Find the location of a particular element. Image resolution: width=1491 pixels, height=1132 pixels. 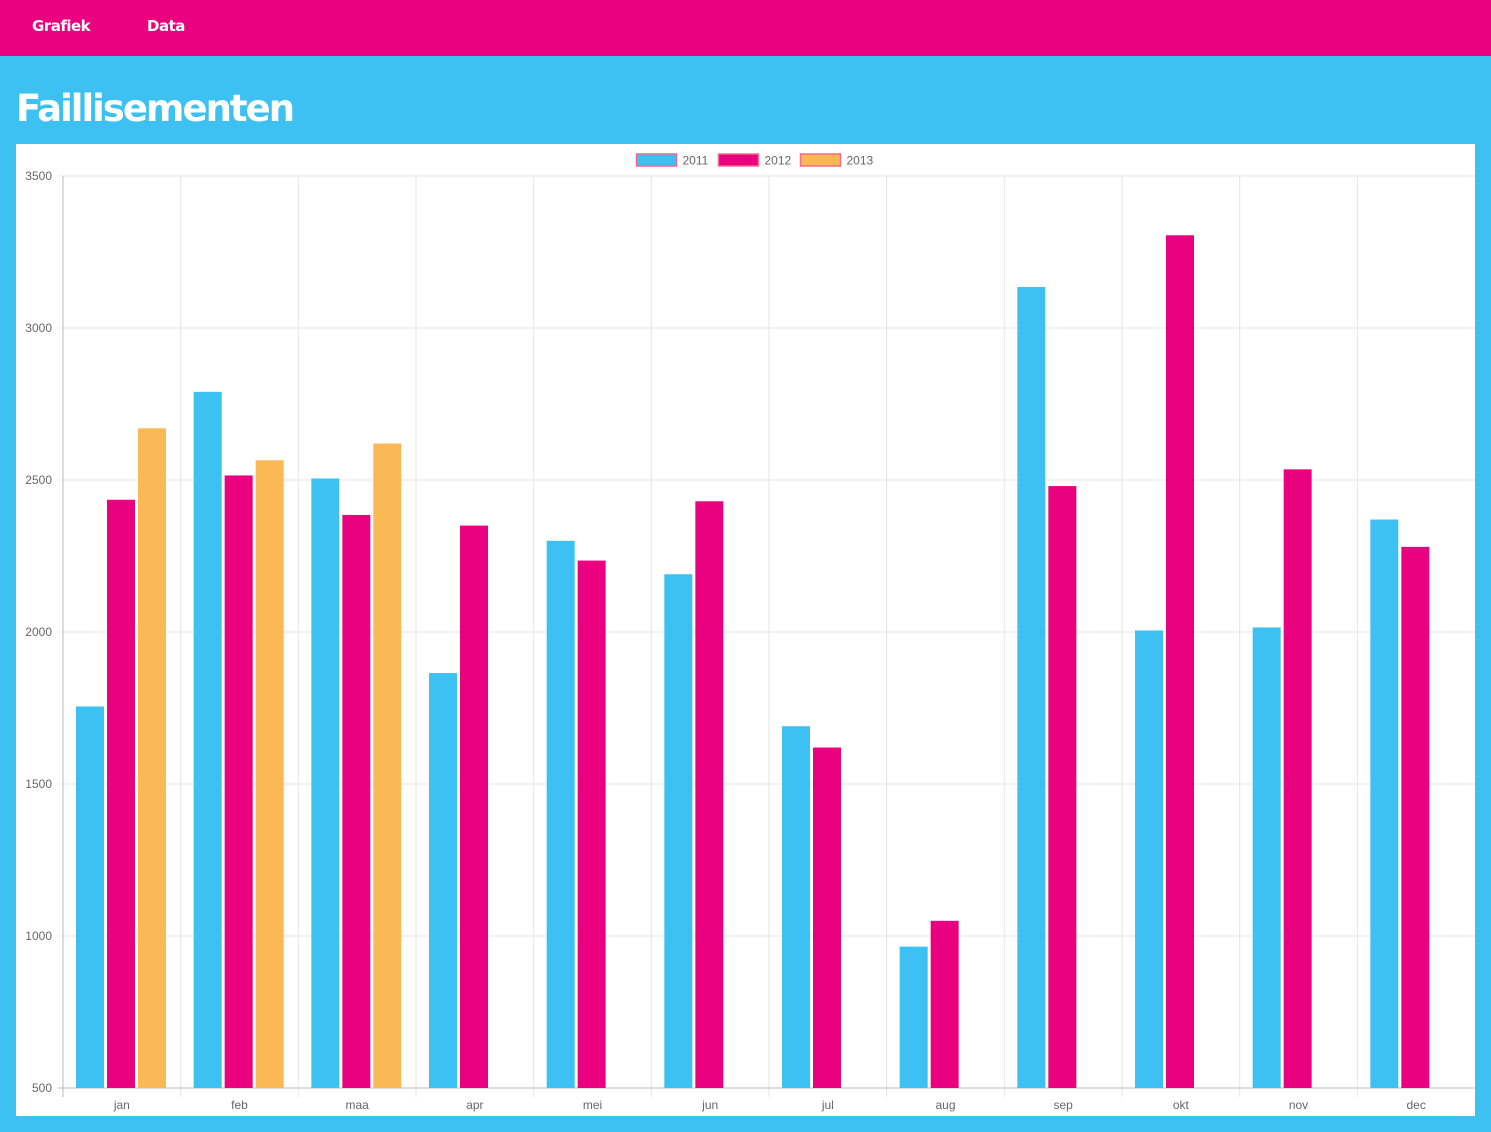

bar-2011-sep is located at coordinates (1031, 687).